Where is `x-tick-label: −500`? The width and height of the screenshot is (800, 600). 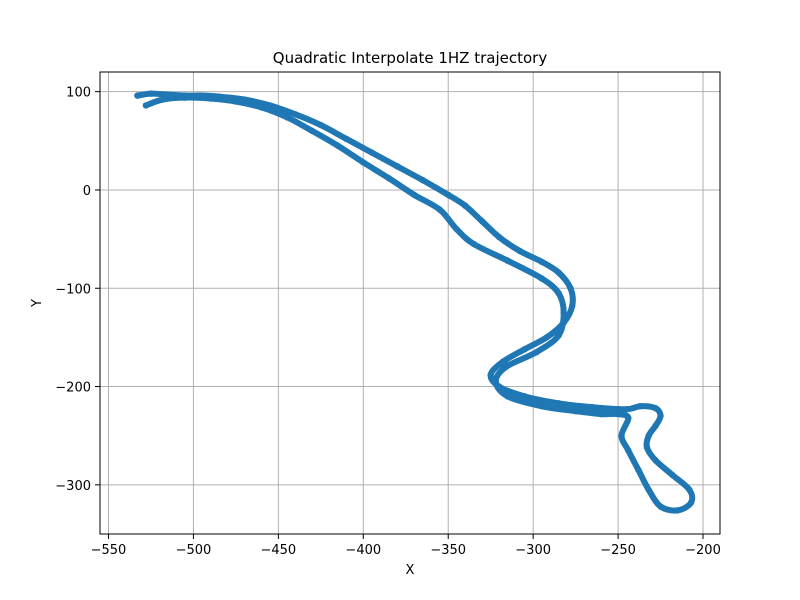
x-tick-label: −500 is located at coordinates (194, 550).